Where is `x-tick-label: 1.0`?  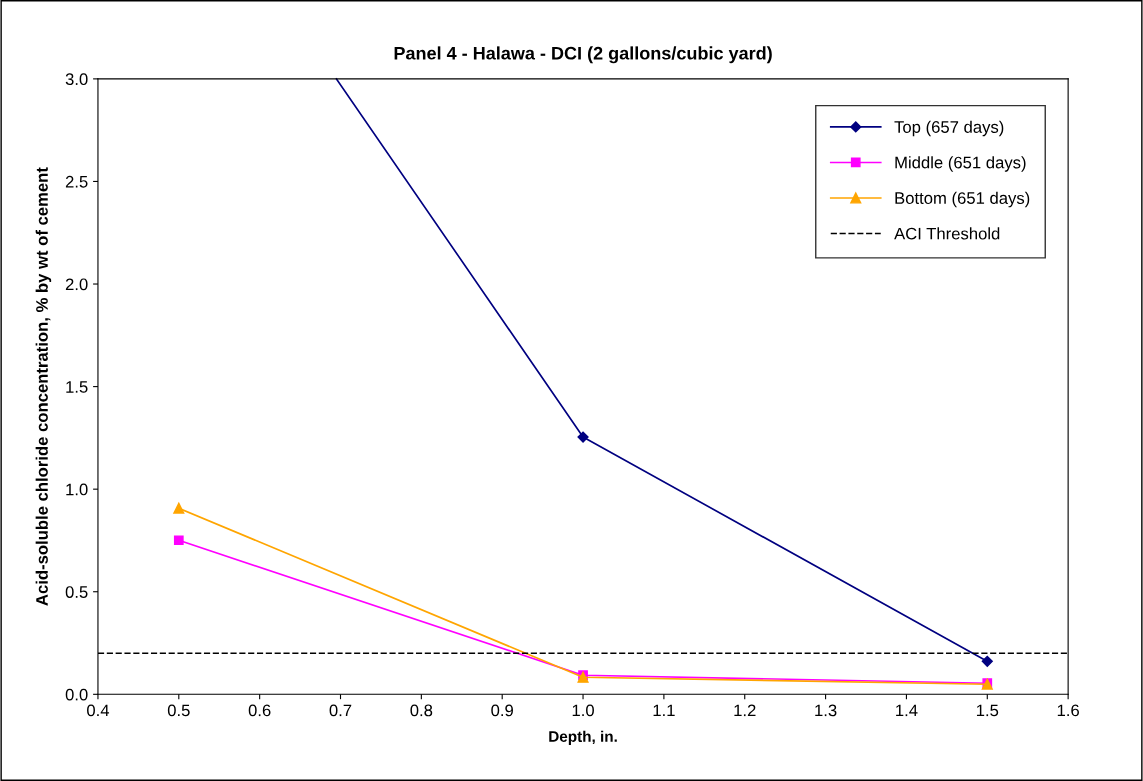 x-tick-label: 1.0 is located at coordinates (583, 710).